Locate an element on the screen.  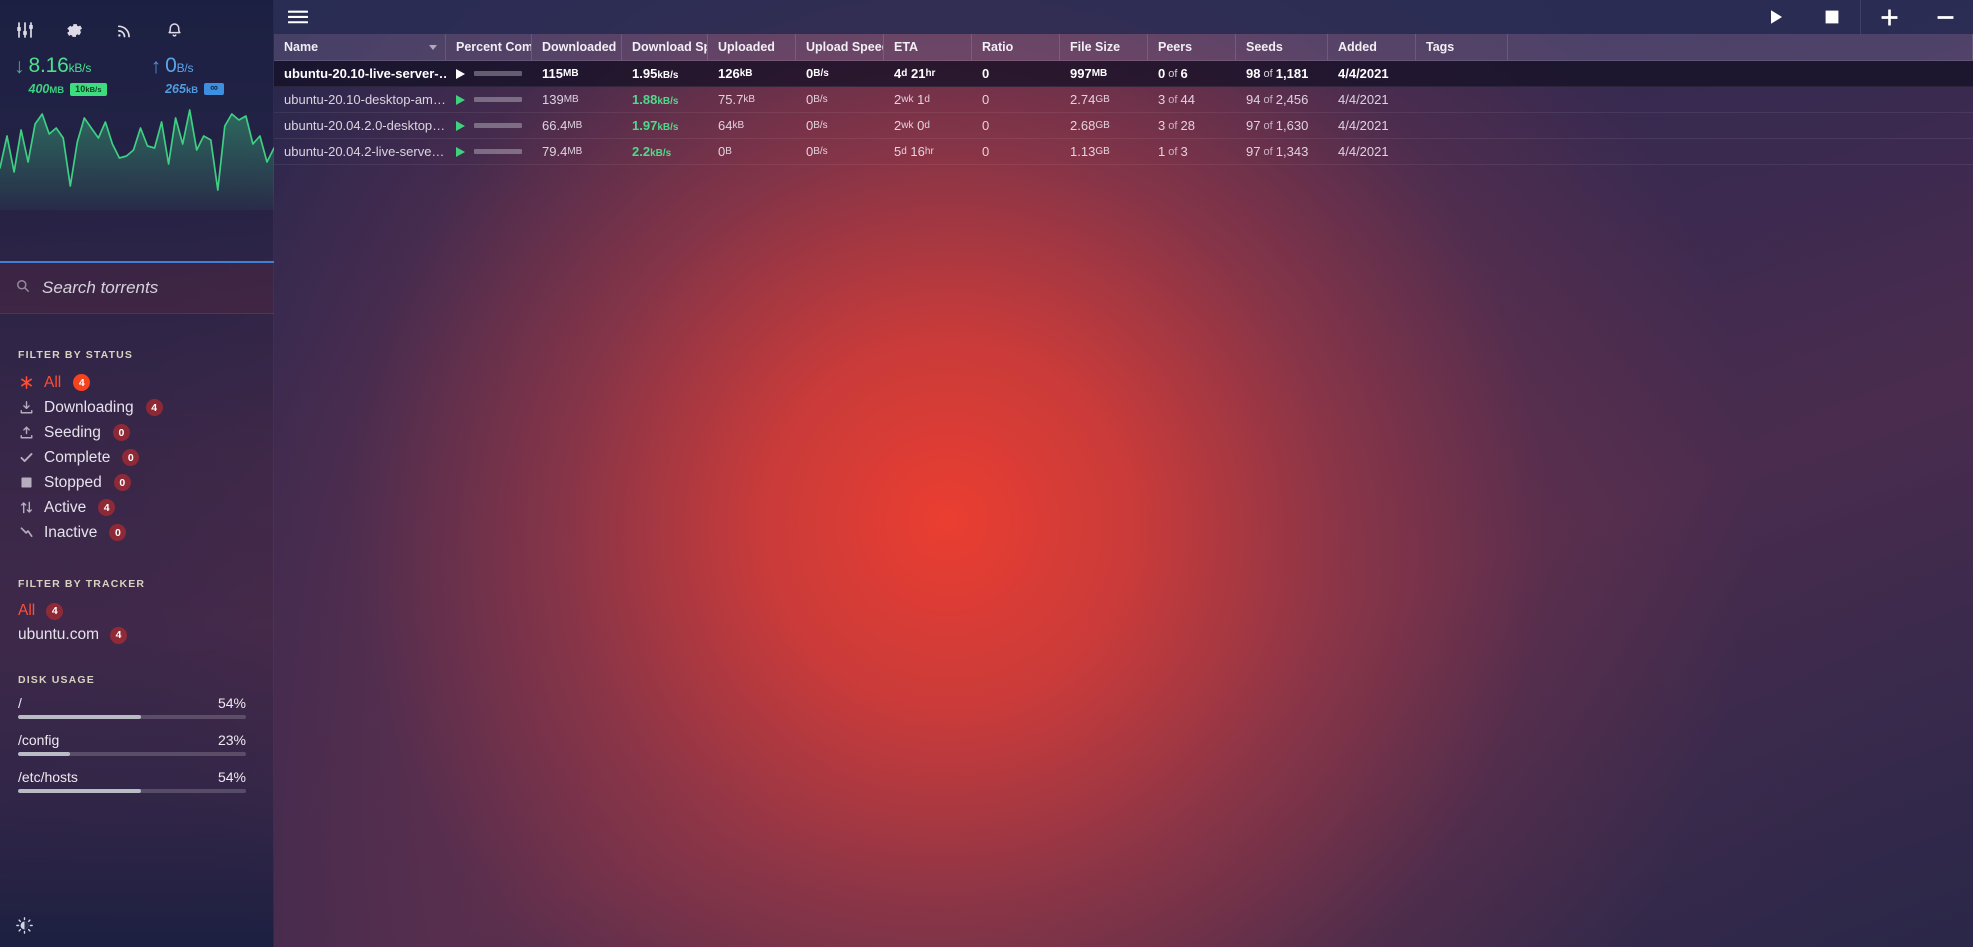
status-filter-stopped: Stopped 0 is located at coordinates (146, 482).